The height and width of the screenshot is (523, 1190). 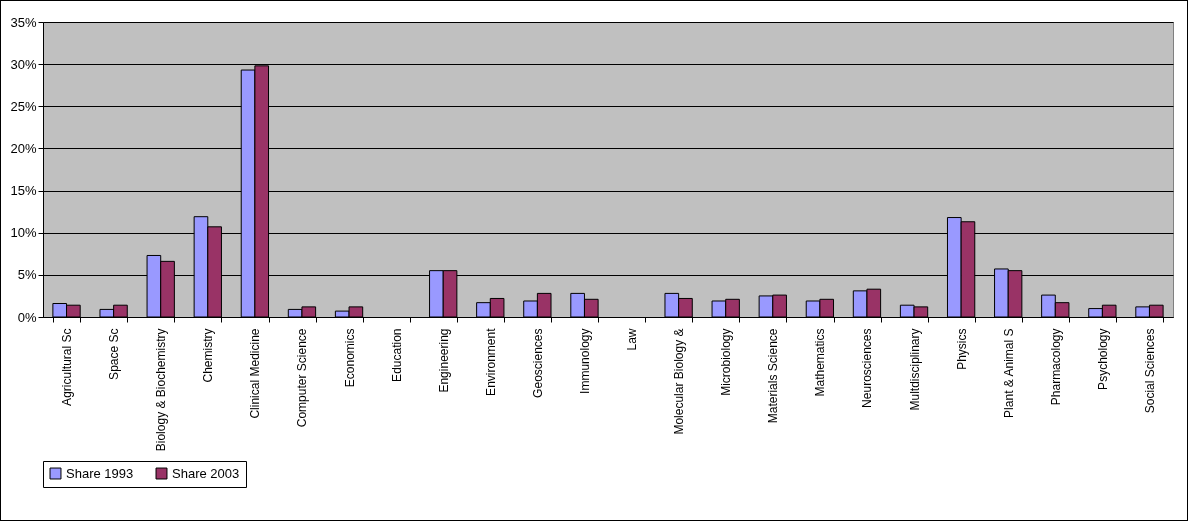 What do you see at coordinates (23, 148) in the screenshot?
I see `y-tick-label: 20%` at bounding box center [23, 148].